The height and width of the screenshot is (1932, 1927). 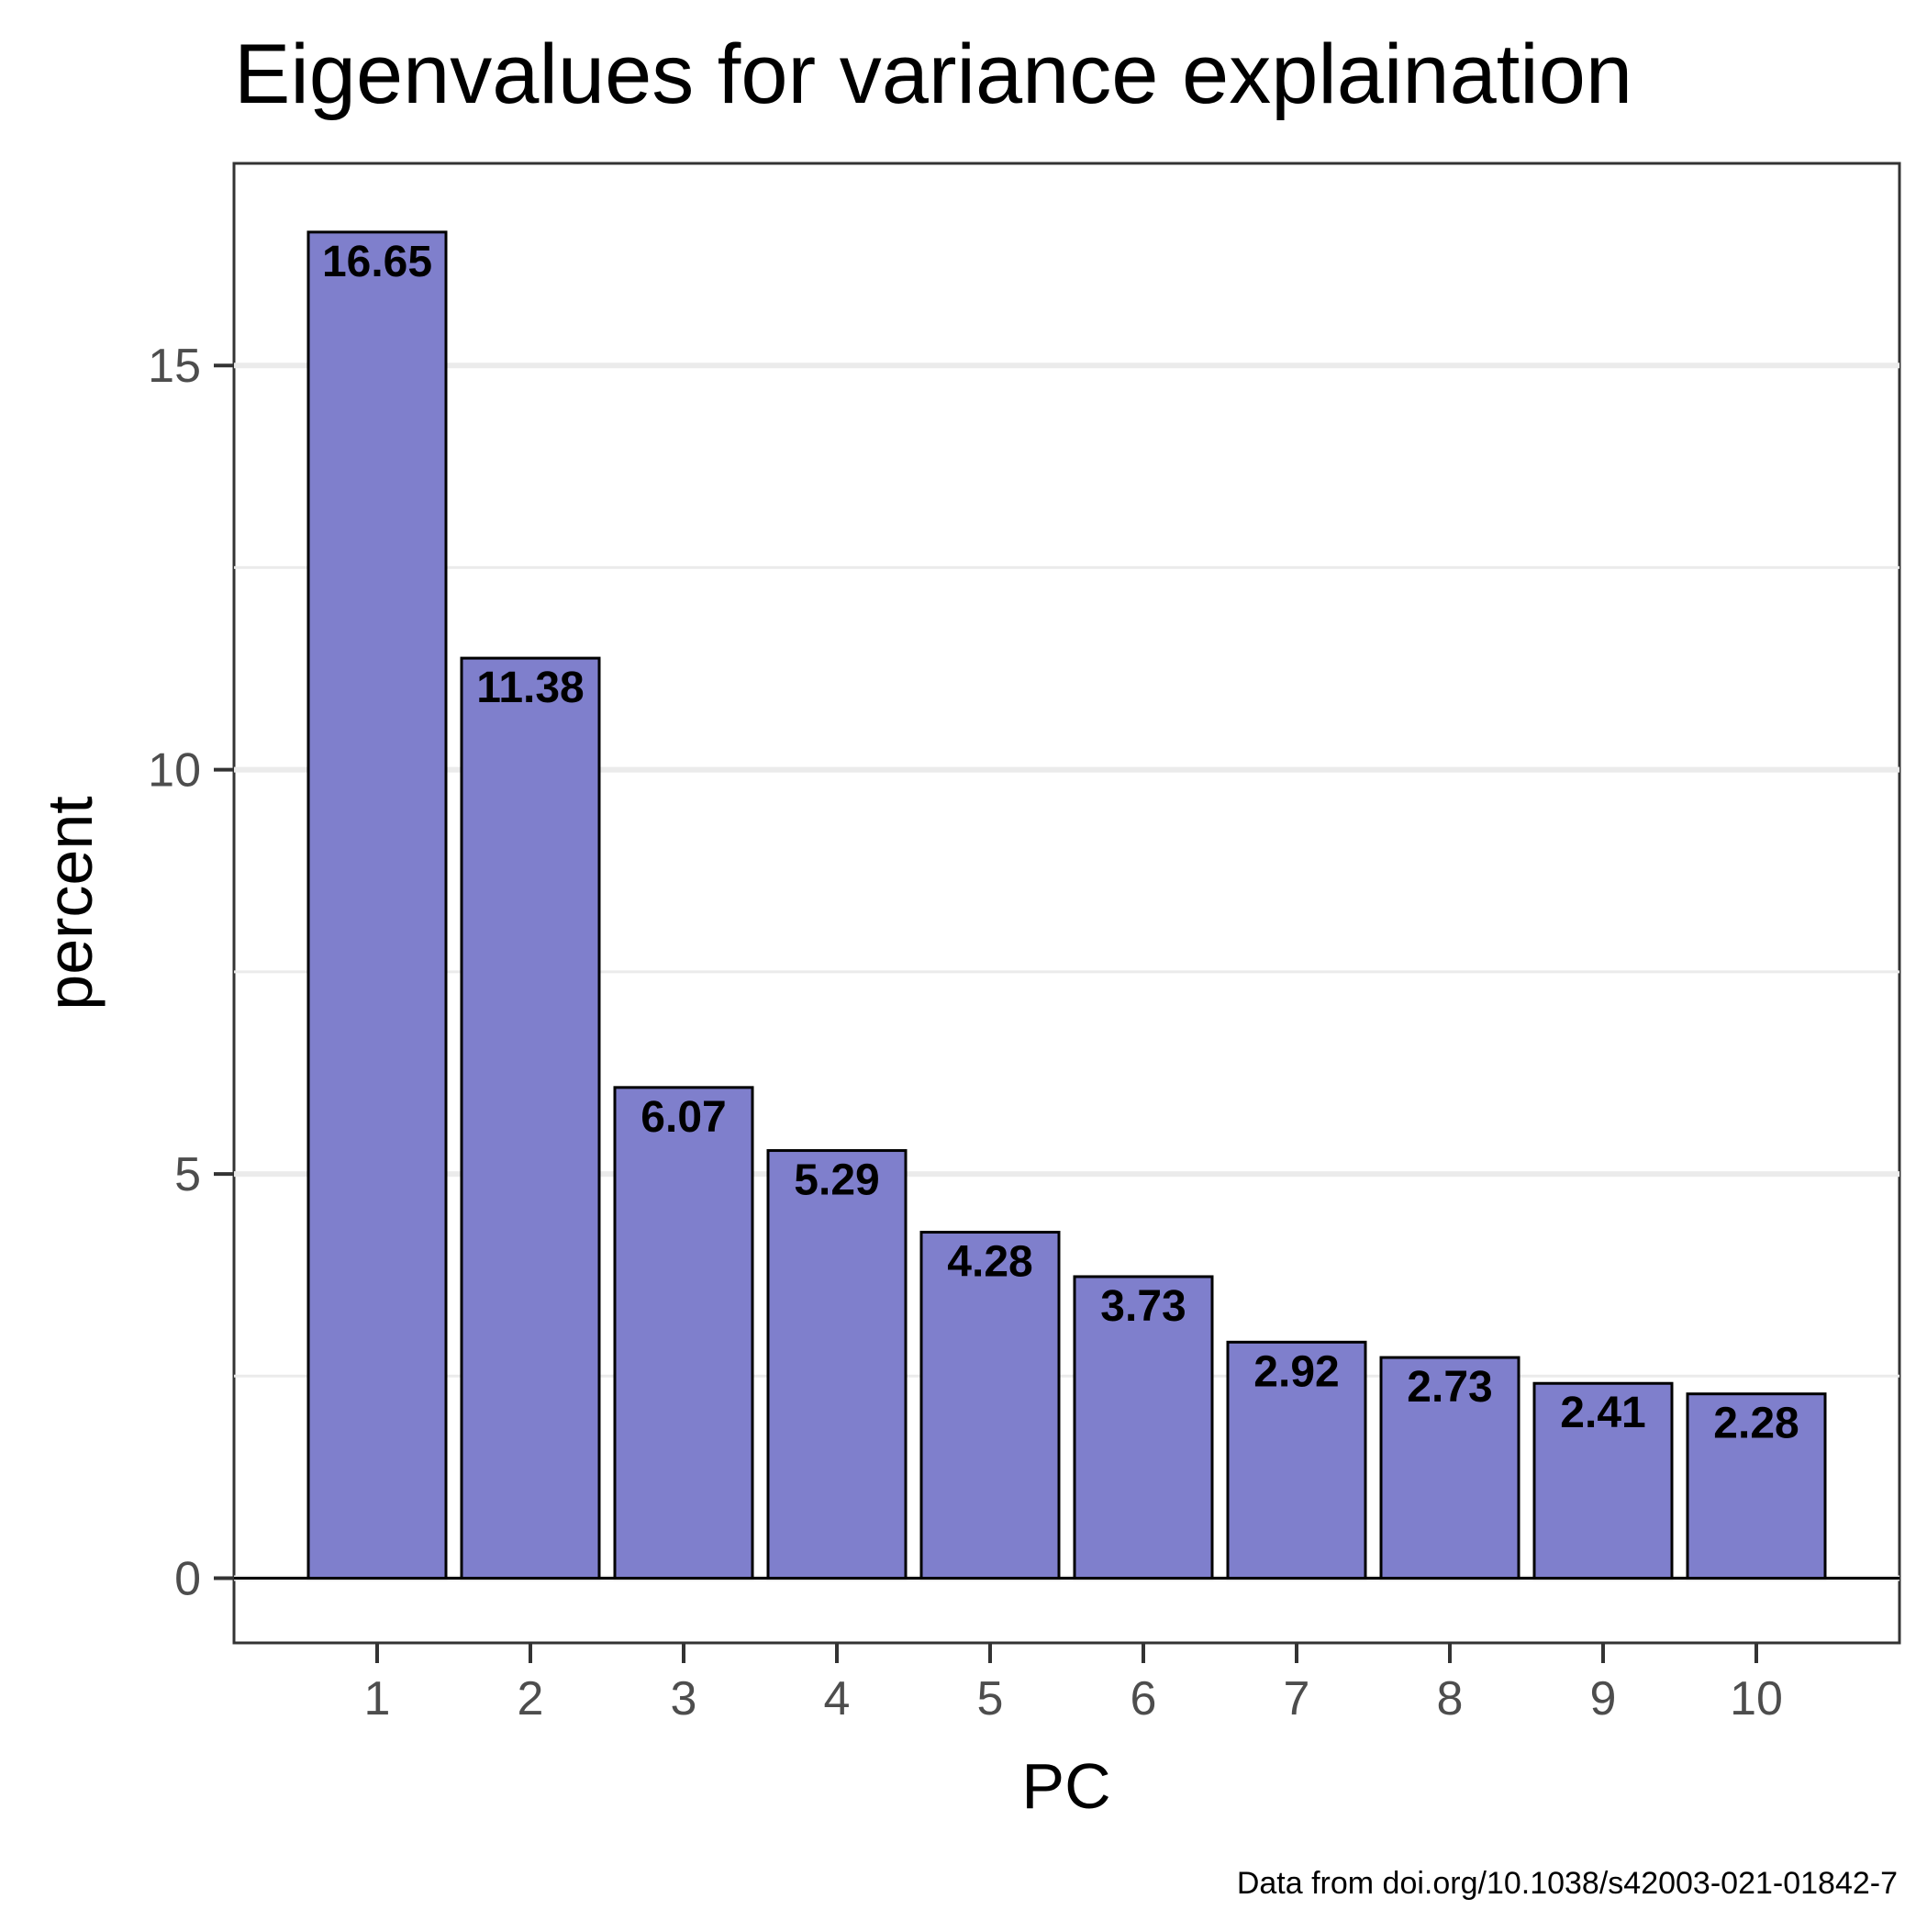 I want to click on bar-value-label: 2.41, so click(x=1602, y=1413).